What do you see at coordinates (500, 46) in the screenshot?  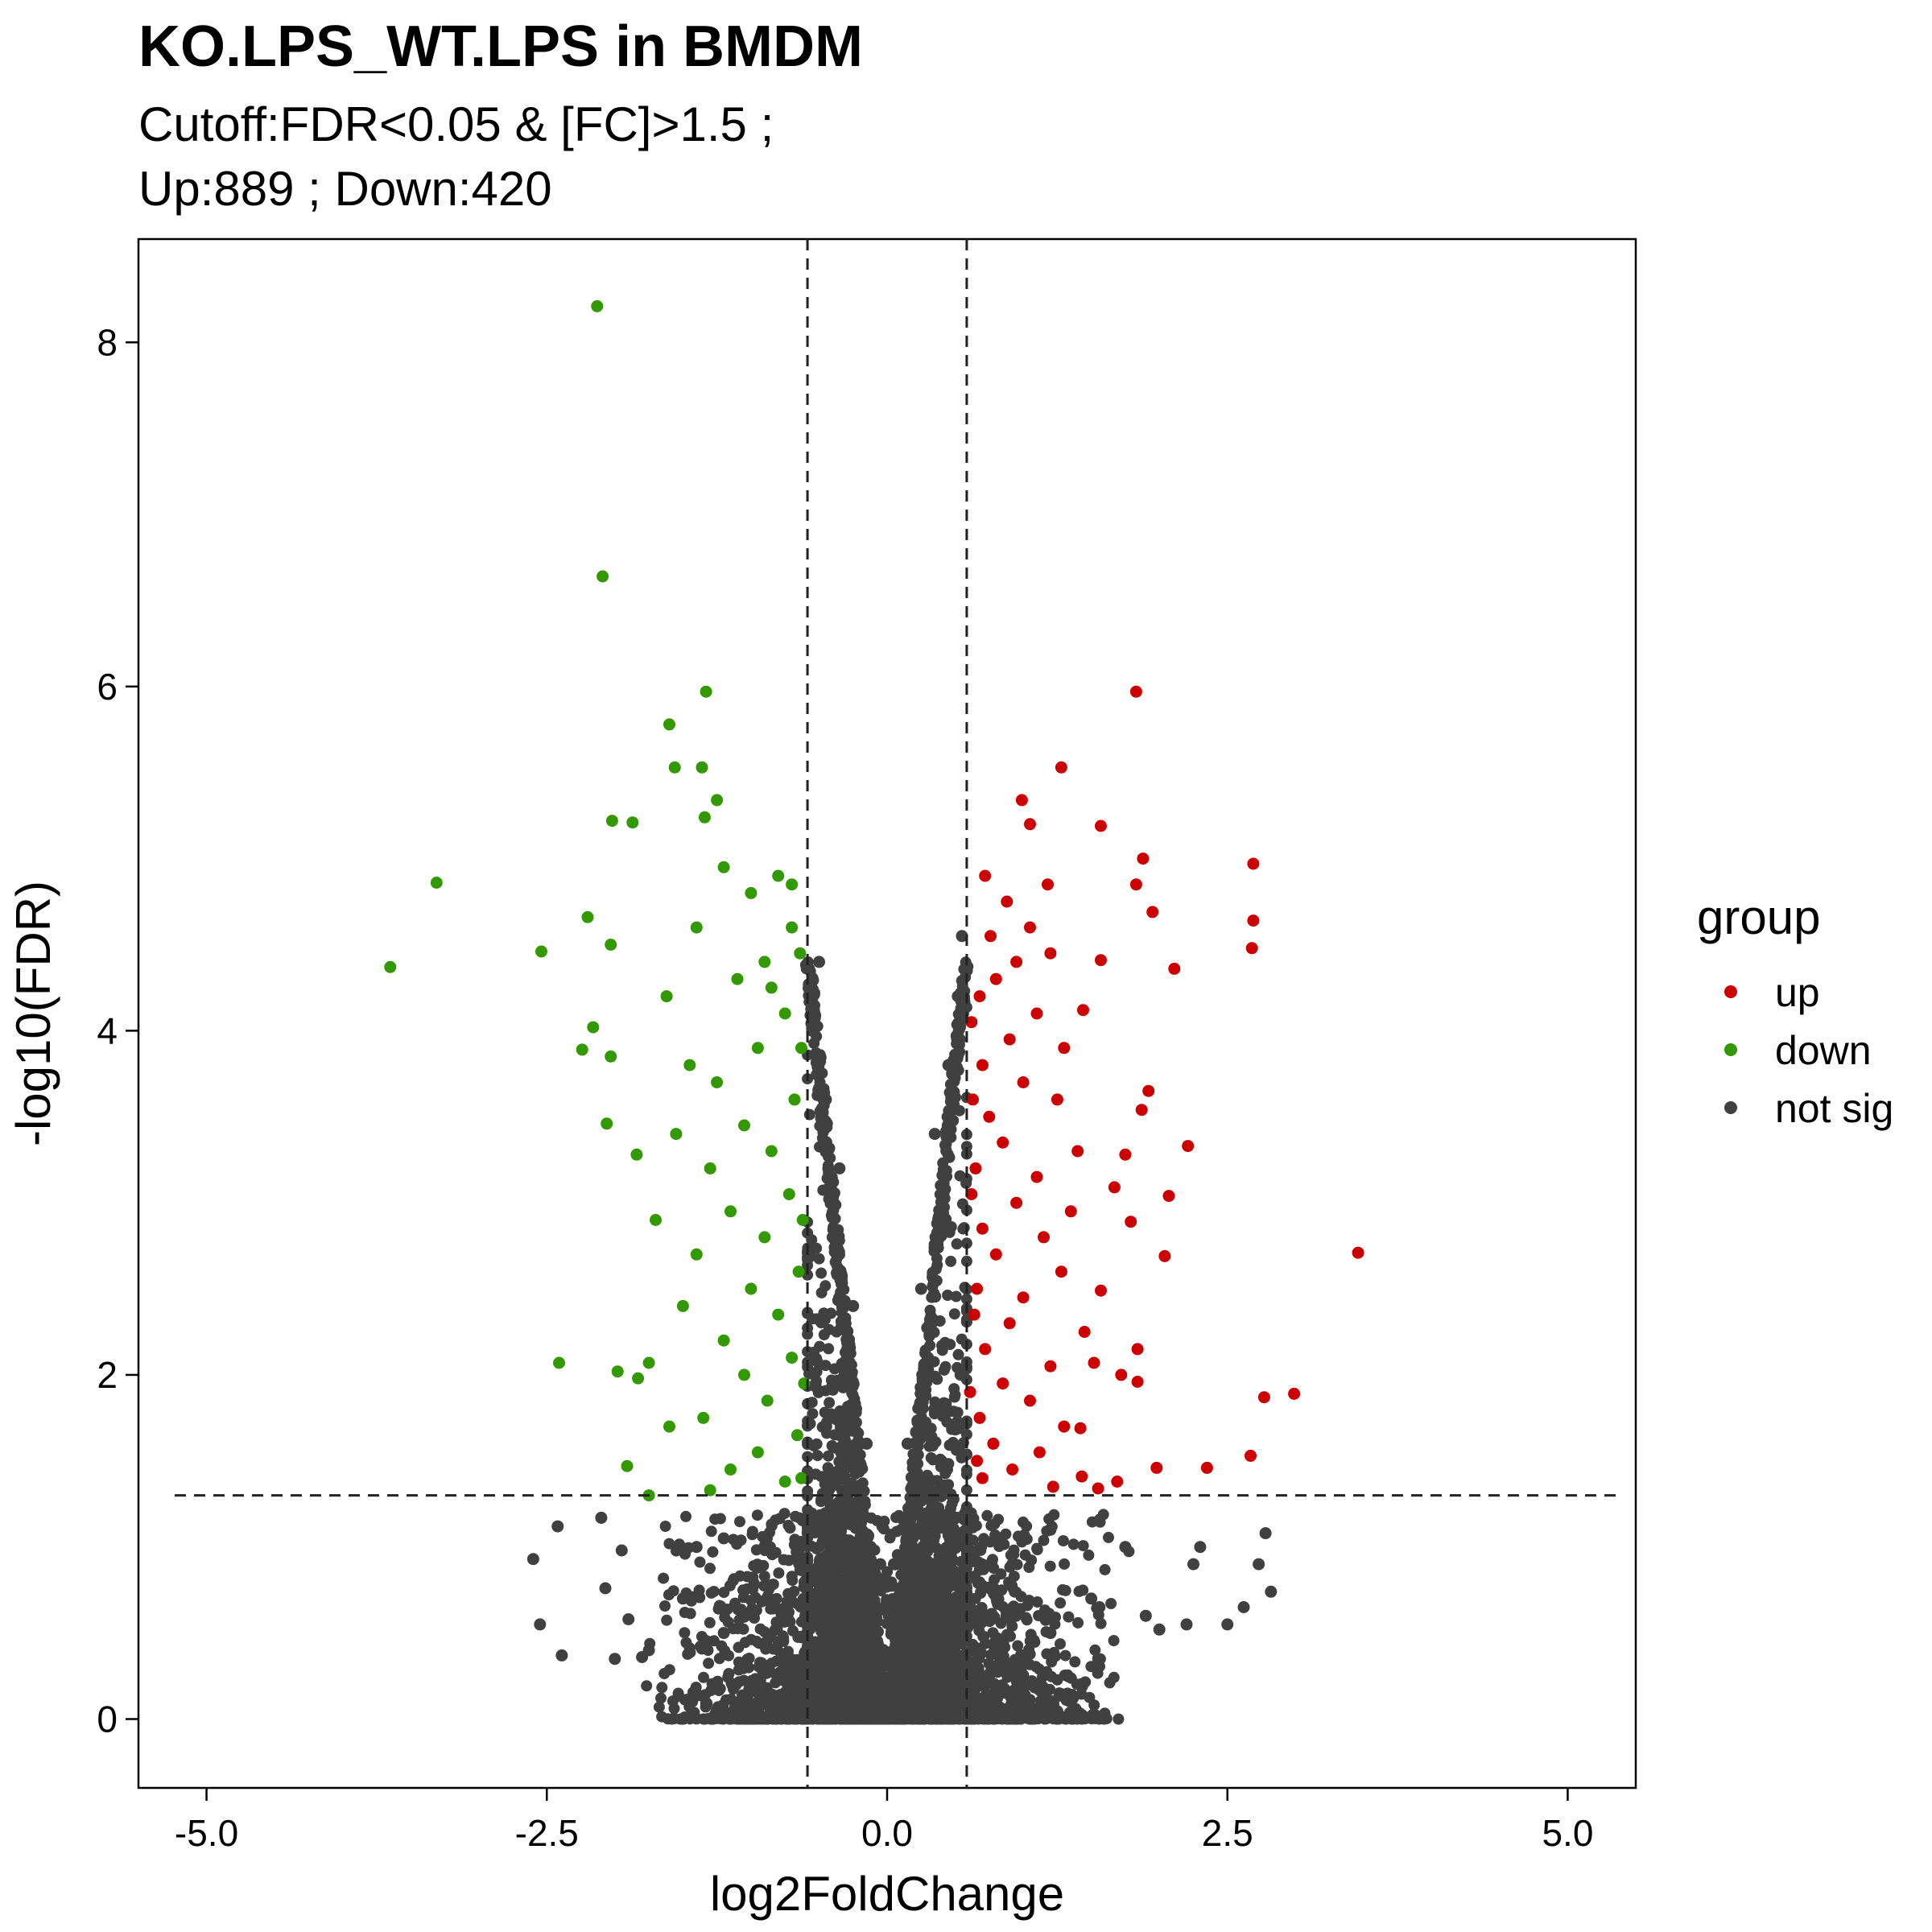 I see `chart-title: KO.LPS_WT.LPS in BMDM` at bounding box center [500, 46].